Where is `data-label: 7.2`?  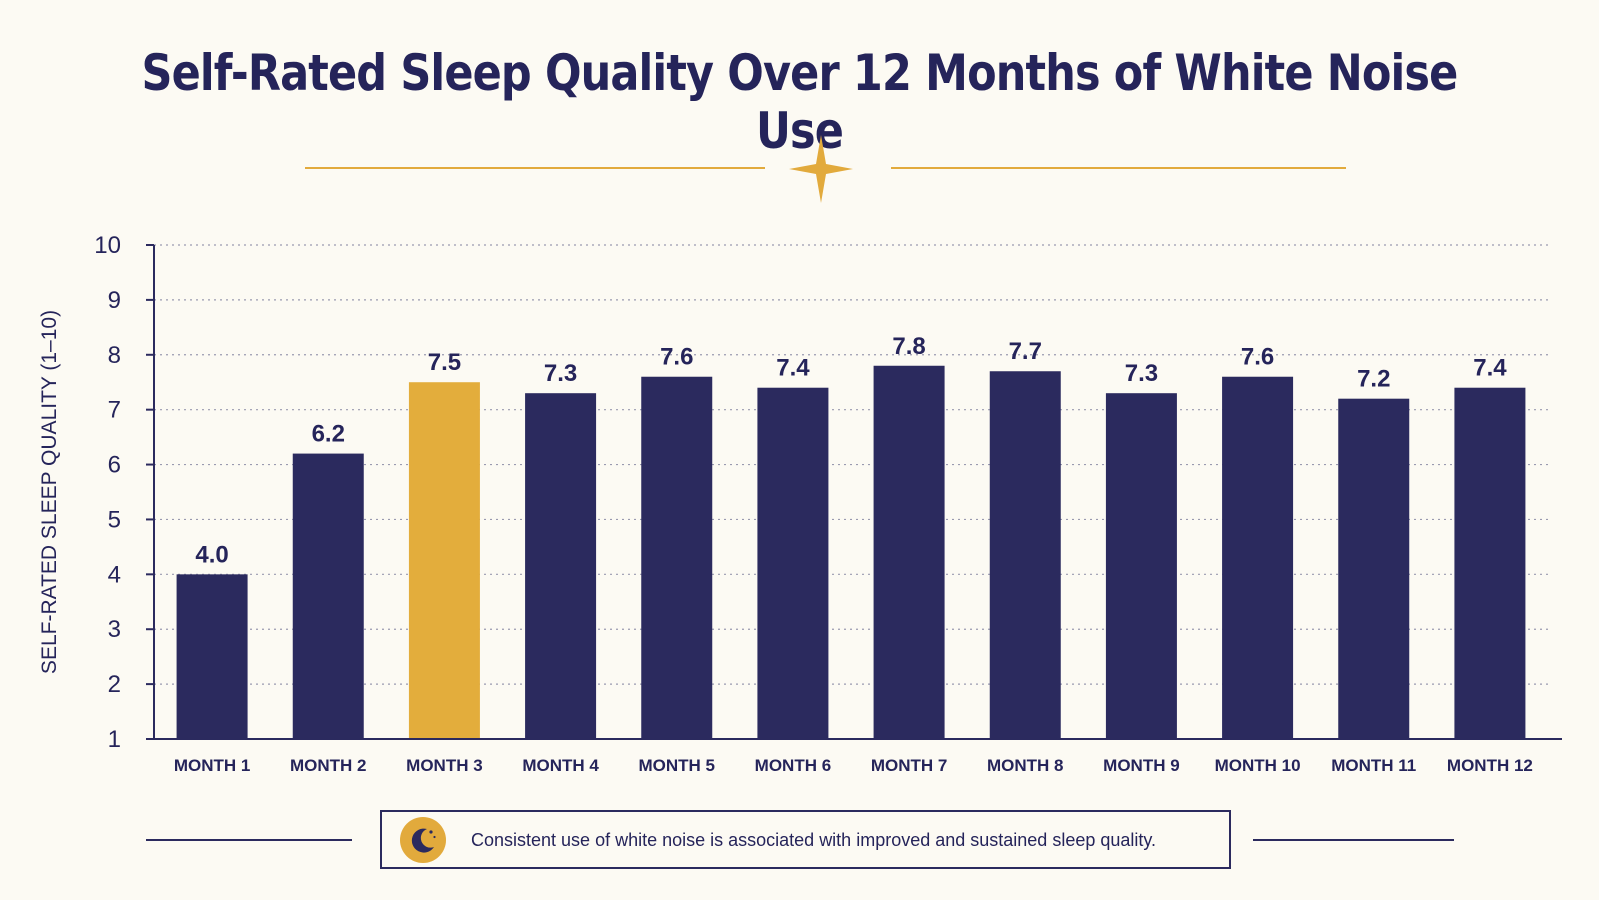
data-label: 7.2 is located at coordinates (1373, 379).